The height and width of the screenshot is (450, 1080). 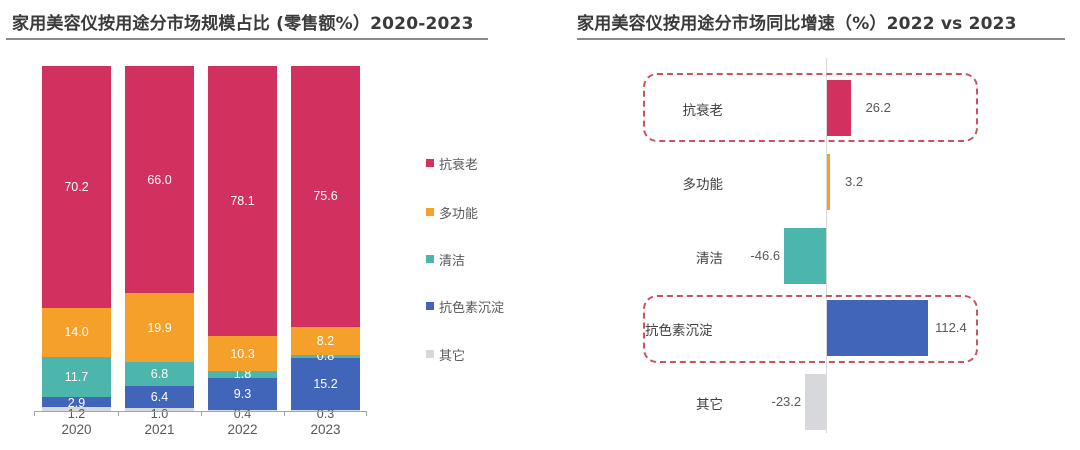 I want to click on category-label-cleansing: 清洁, so click(x=709, y=259).